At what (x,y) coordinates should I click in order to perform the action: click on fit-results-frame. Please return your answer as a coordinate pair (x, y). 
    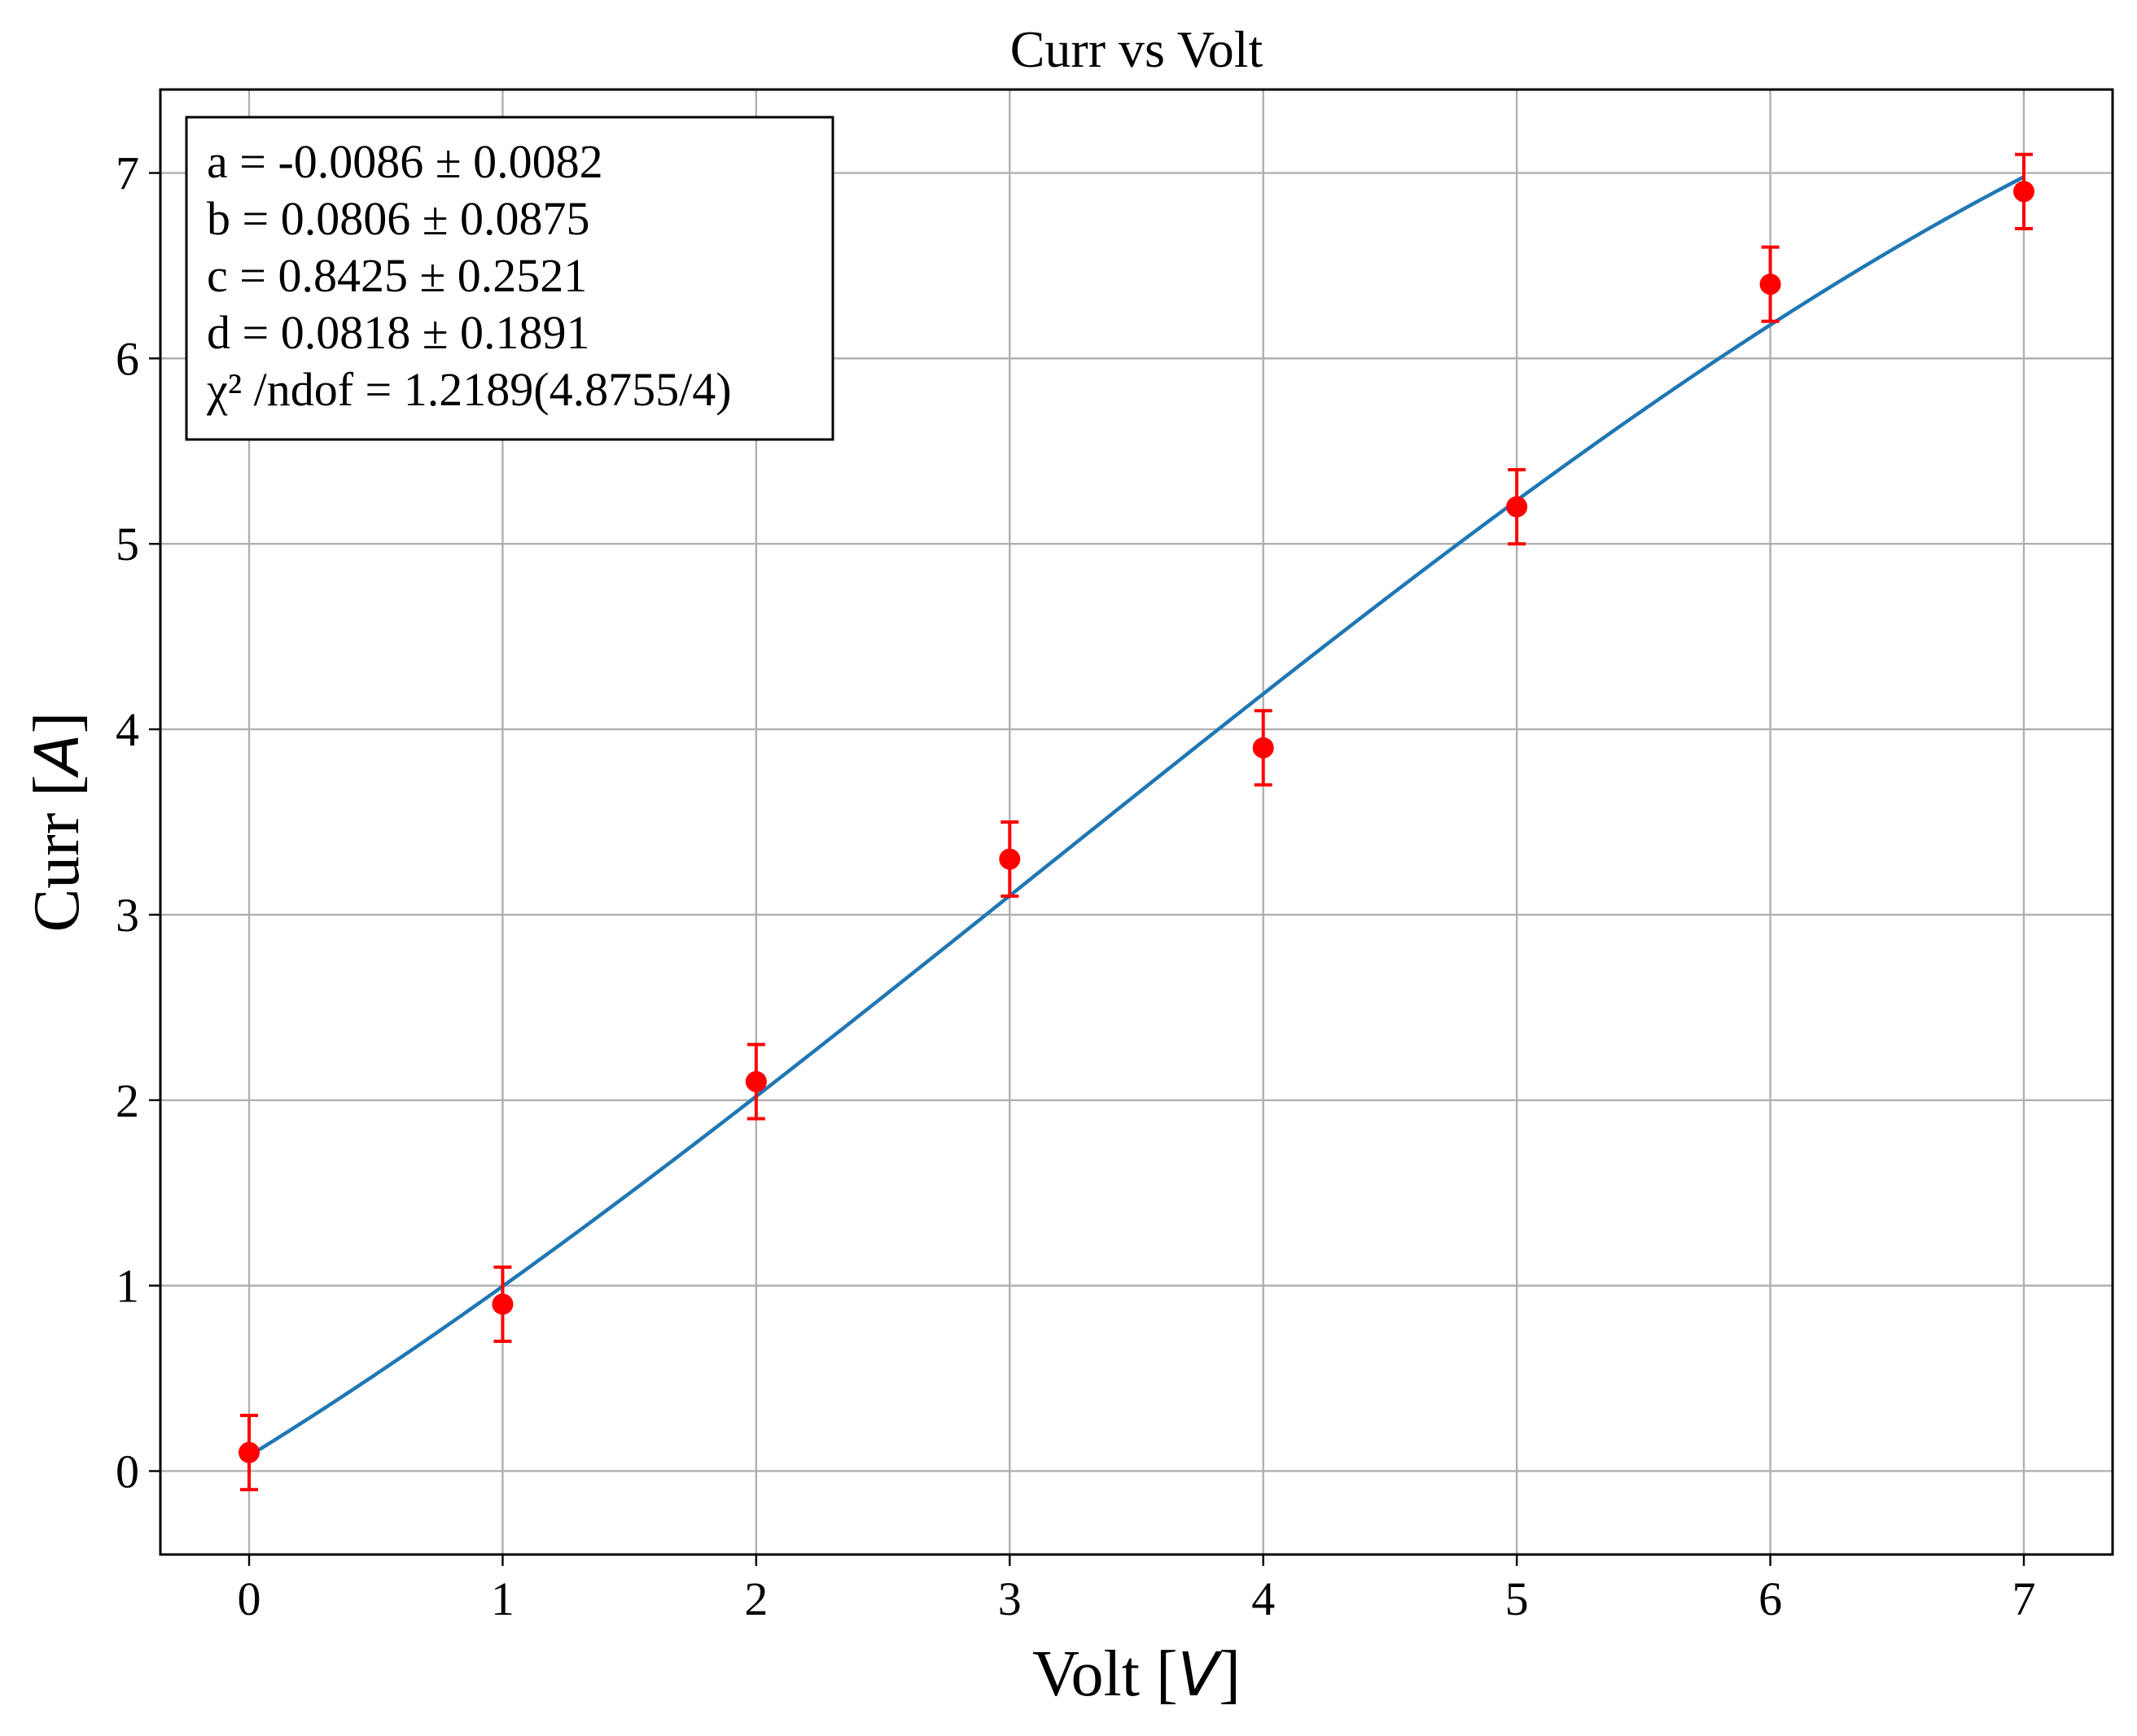
    Looking at the image, I should click on (510, 278).